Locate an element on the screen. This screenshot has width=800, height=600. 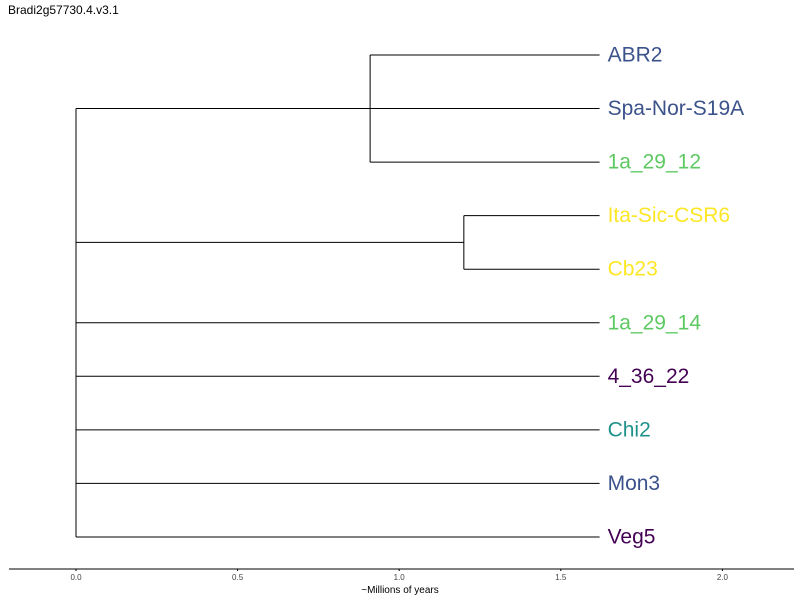
axis-tick-label: 0.0 is located at coordinates (76, 577).